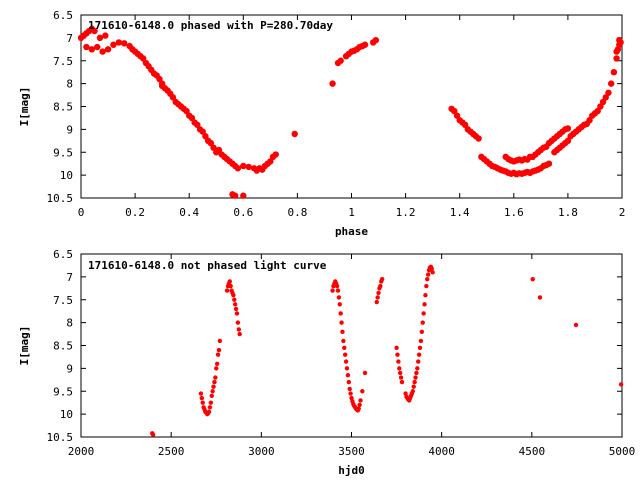 The image size is (640, 480). I want to click on phased-x-tick-label: 0.8, so click(297, 212).